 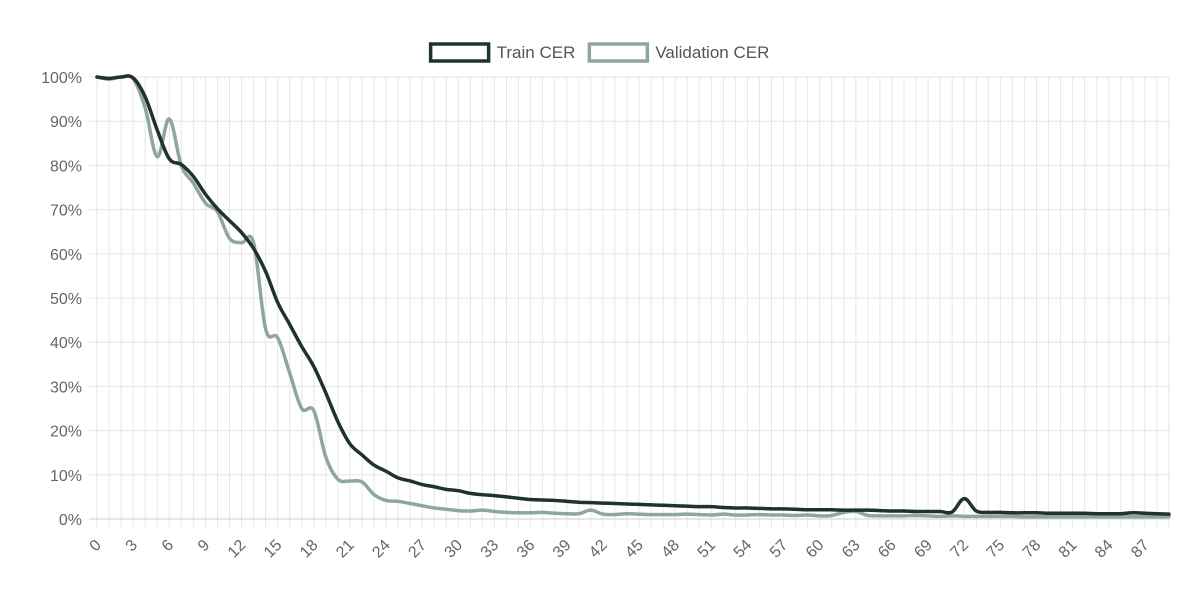 I want to click on y-tick-label: 50%, so click(x=66, y=299).